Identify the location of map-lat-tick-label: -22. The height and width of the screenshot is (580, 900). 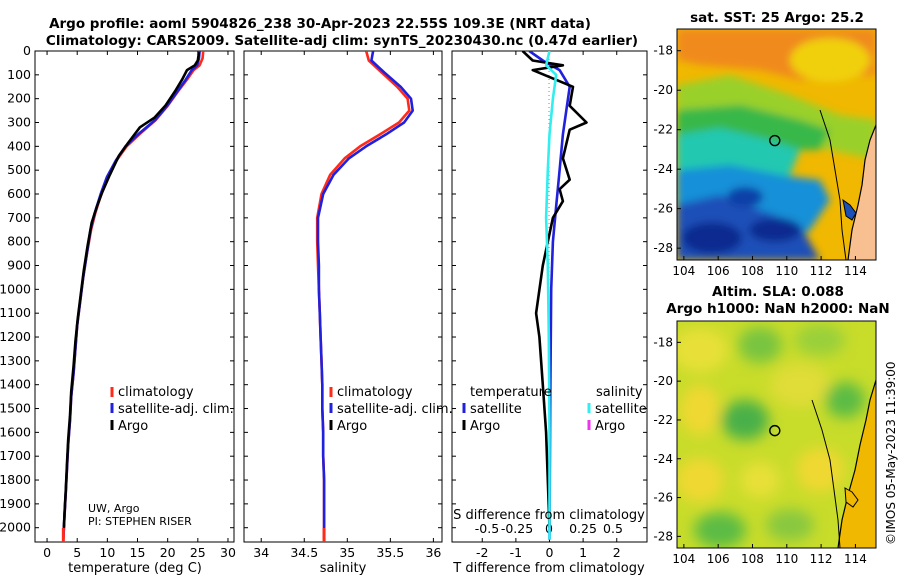
(663, 420).